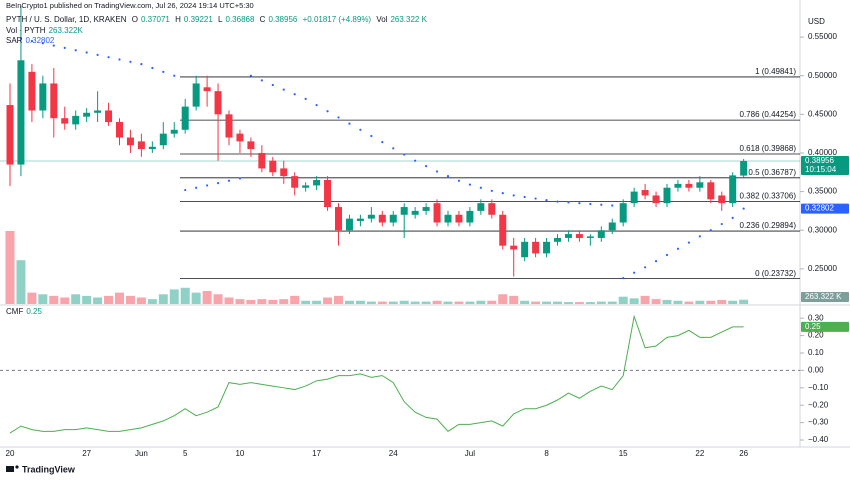 This screenshot has height=480, width=850. I want to click on x-tick-label: 17, so click(316, 453).